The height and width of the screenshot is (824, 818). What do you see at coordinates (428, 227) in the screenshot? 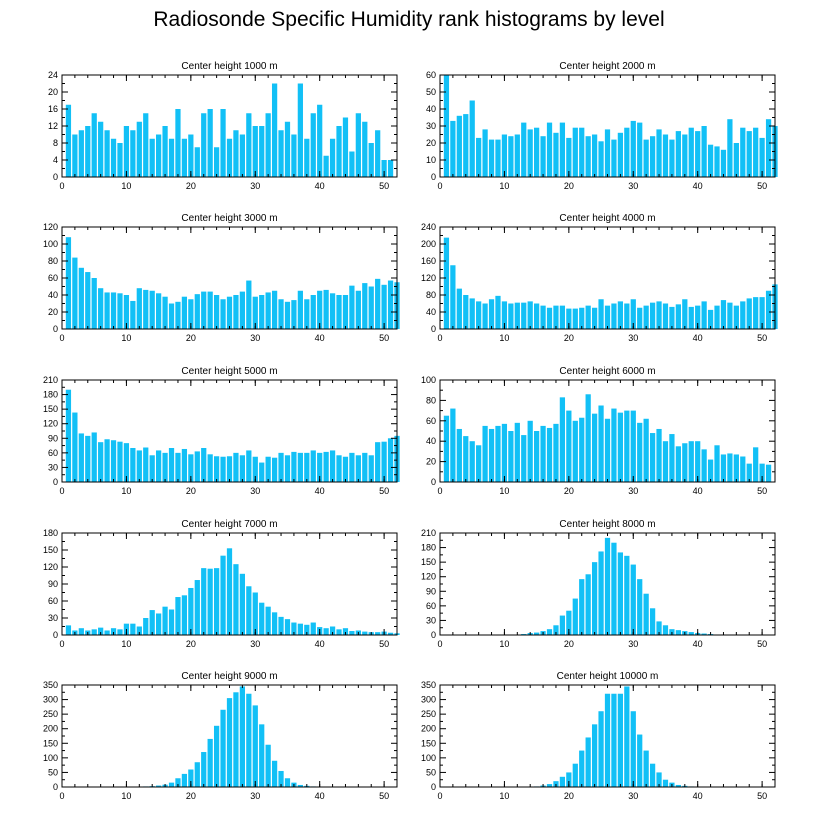
I see `y-tick-label: 240` at bounding box center [428, 227].